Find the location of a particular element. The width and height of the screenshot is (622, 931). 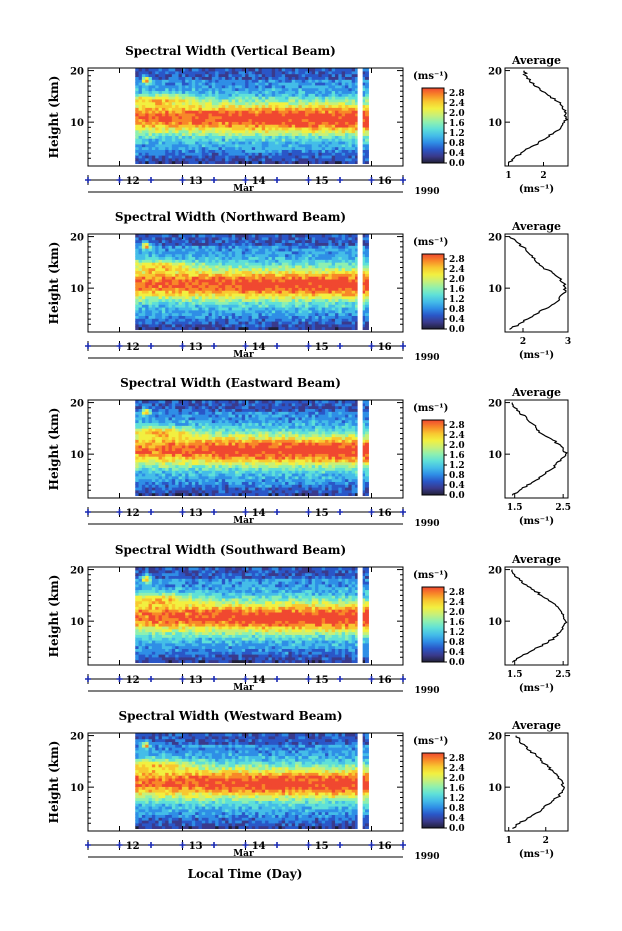

x-tick-label: 15 is located at coordinates (322, 347).